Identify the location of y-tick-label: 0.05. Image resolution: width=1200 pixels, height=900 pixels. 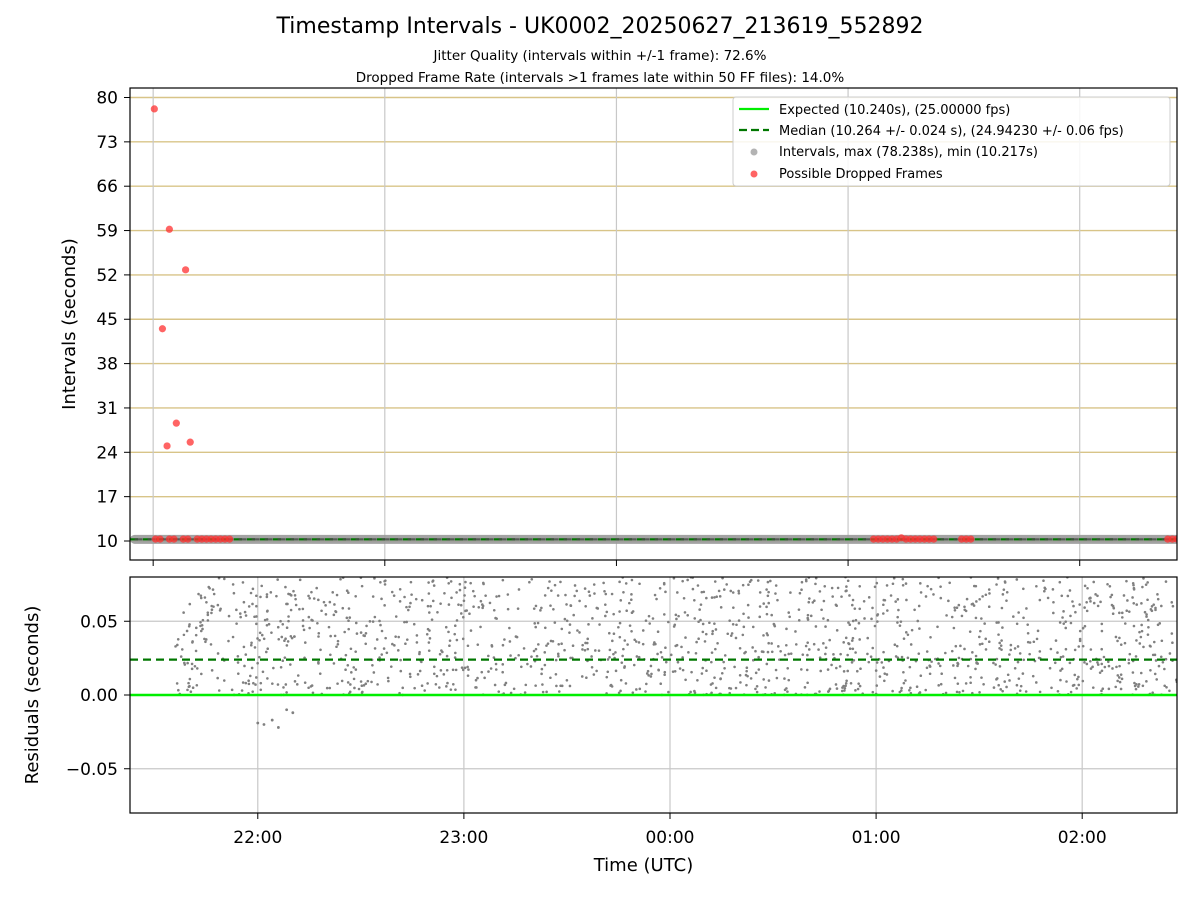
(99, 622).